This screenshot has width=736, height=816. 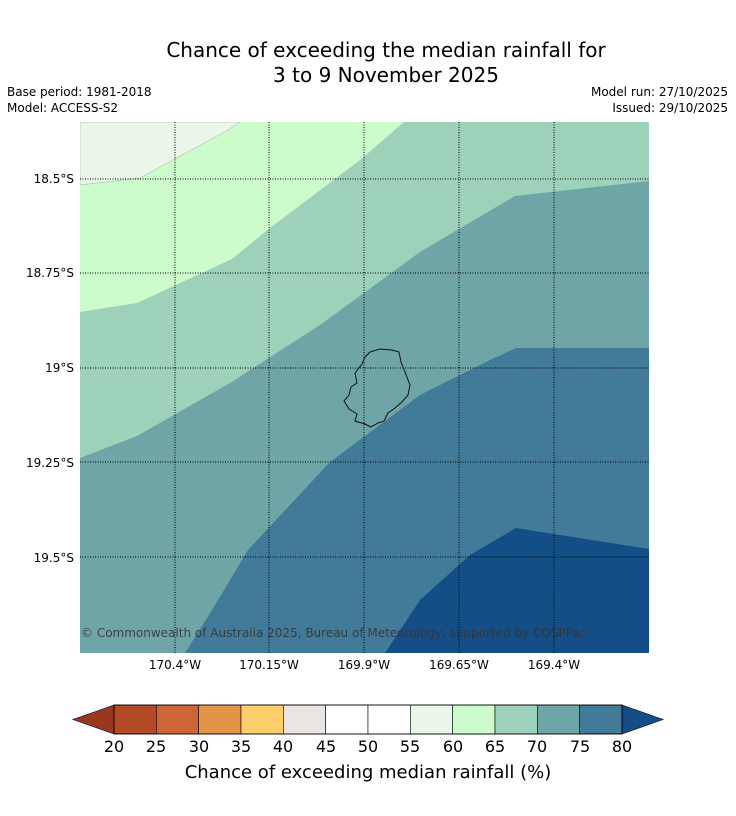 What do you see at coordinates (50, 273) in the screenshot?
I see `lat-label-18-75: 18.75°S` at bounding box center [50, 273].